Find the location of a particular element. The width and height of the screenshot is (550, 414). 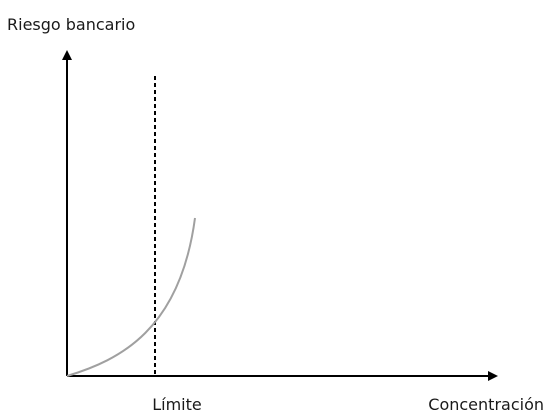

risk-curve is located at coordinates (131, 297).